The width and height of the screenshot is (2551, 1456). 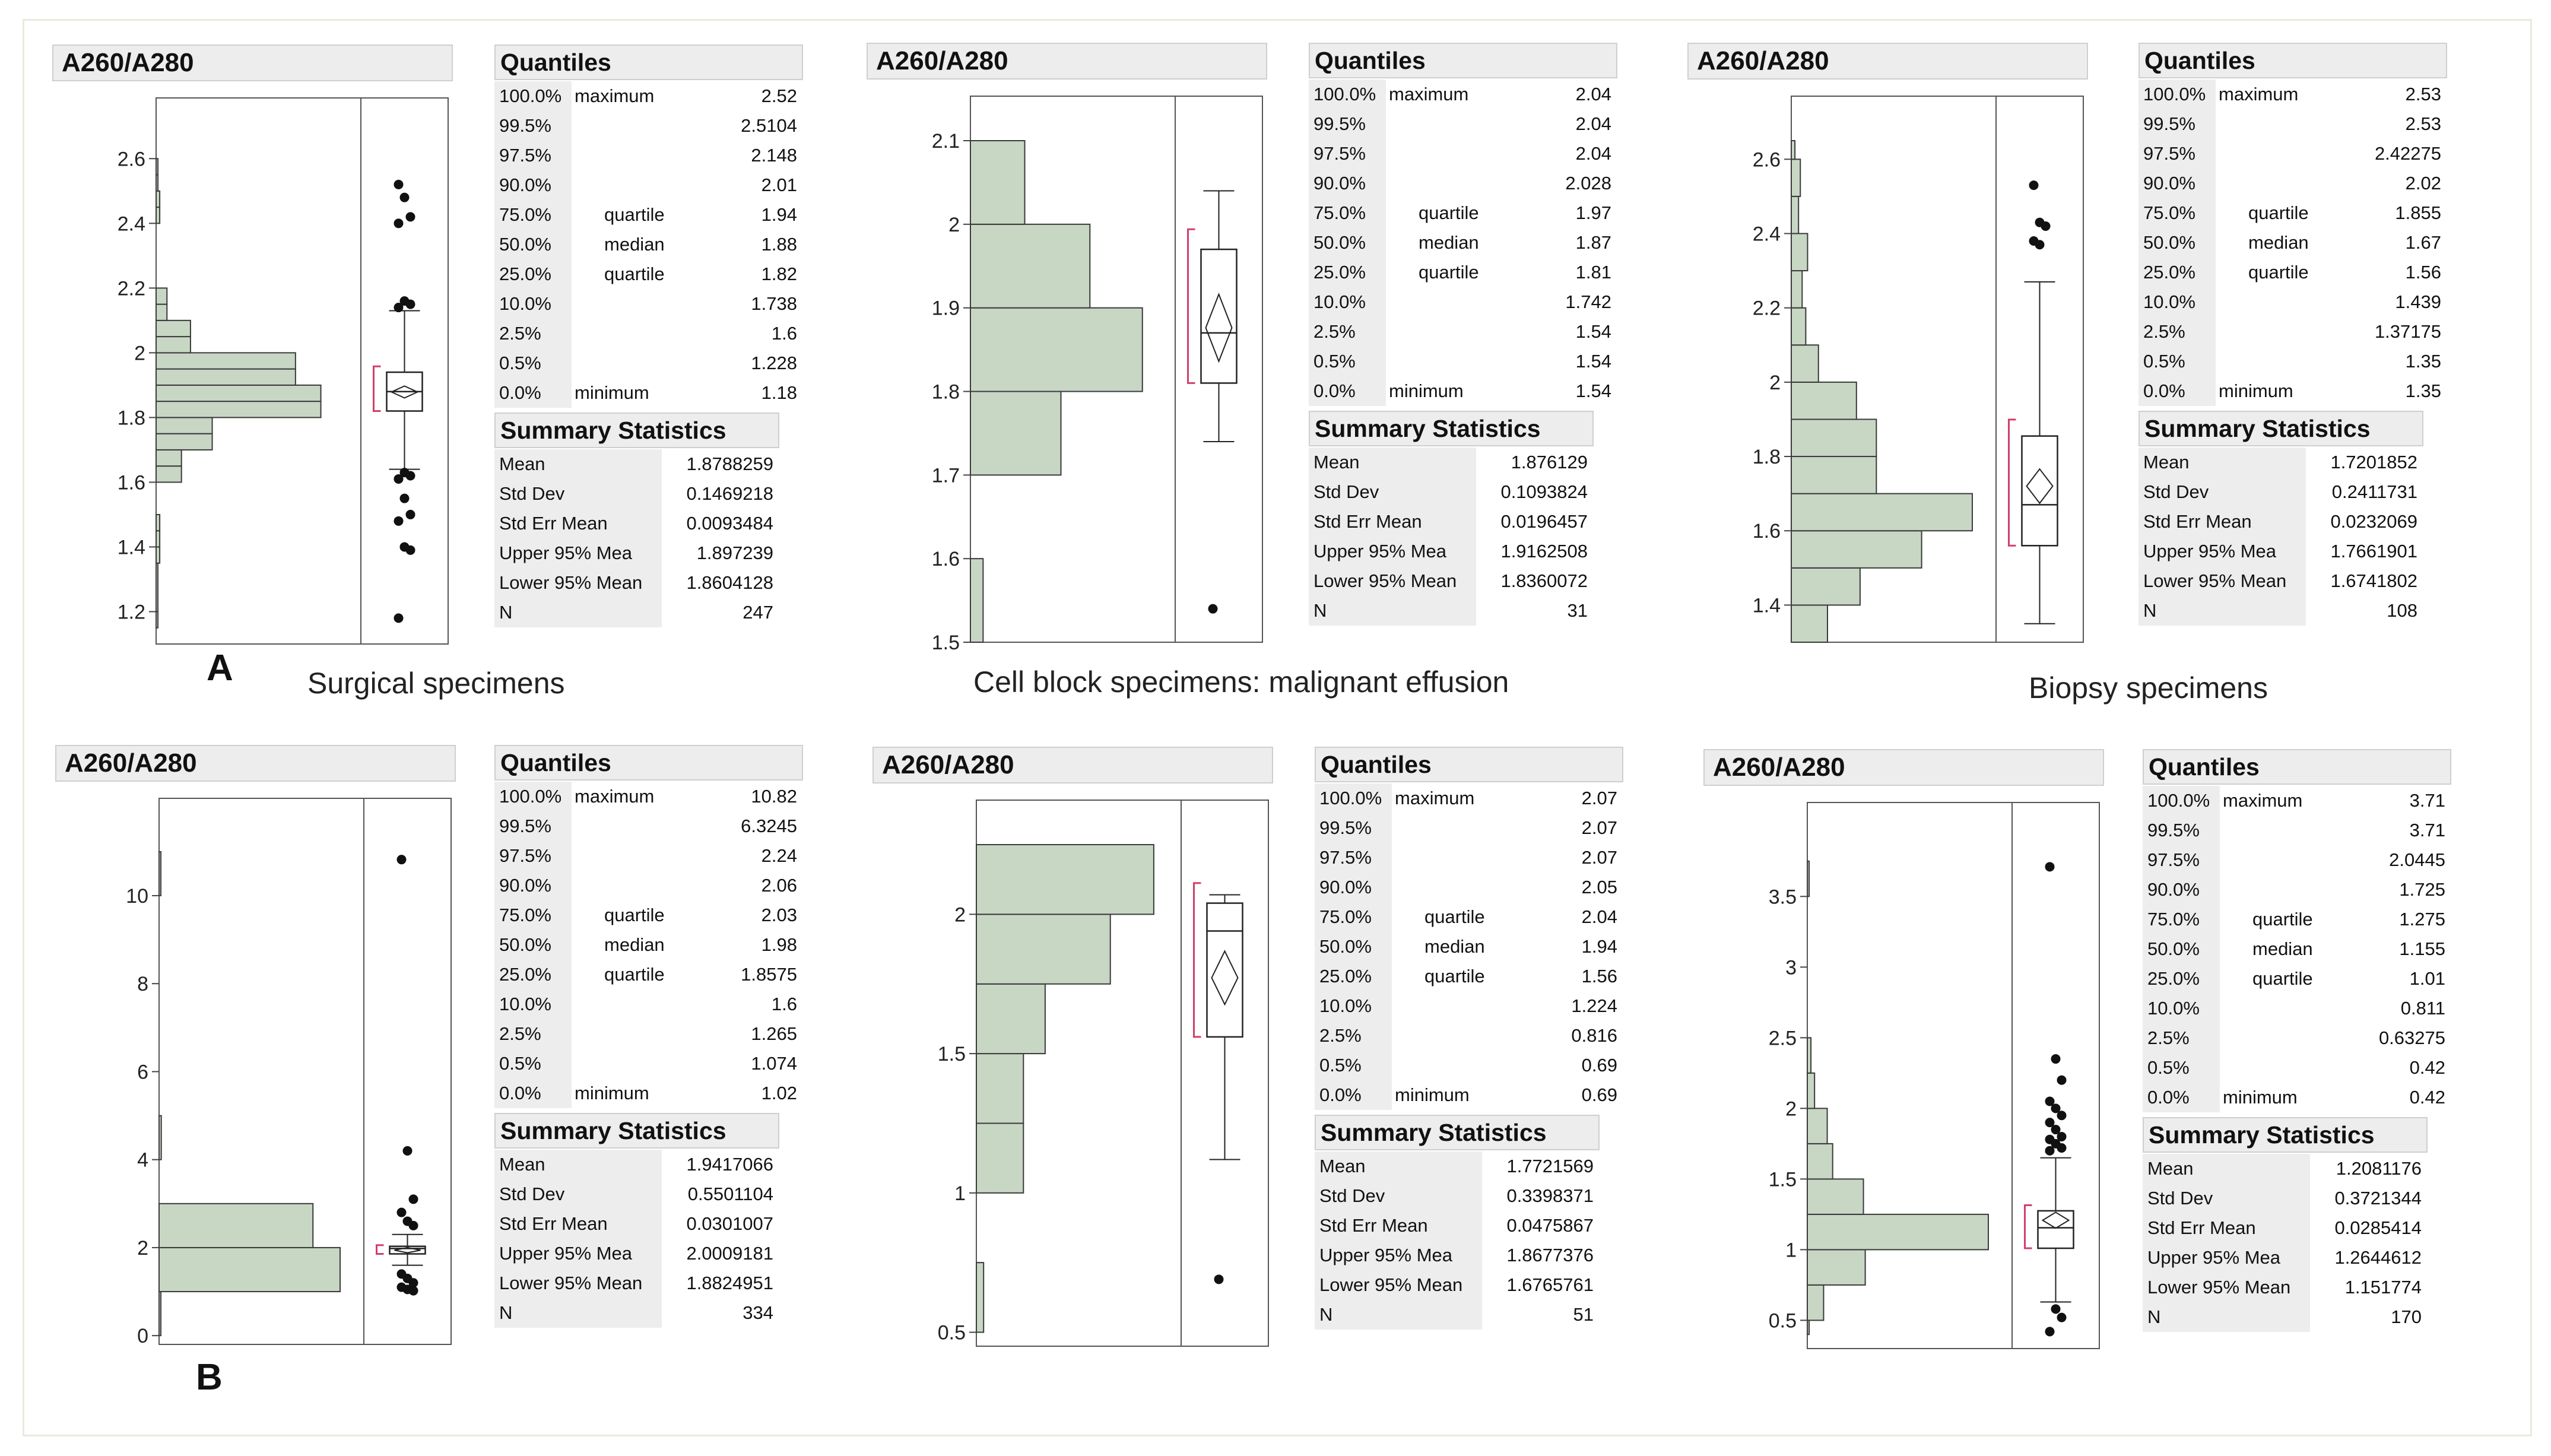 What do you see at coordinates (633, 523) in the screenshot?
I see `summary-row: Std Err Mean 0.0093484` at bounding box center [633, 523].